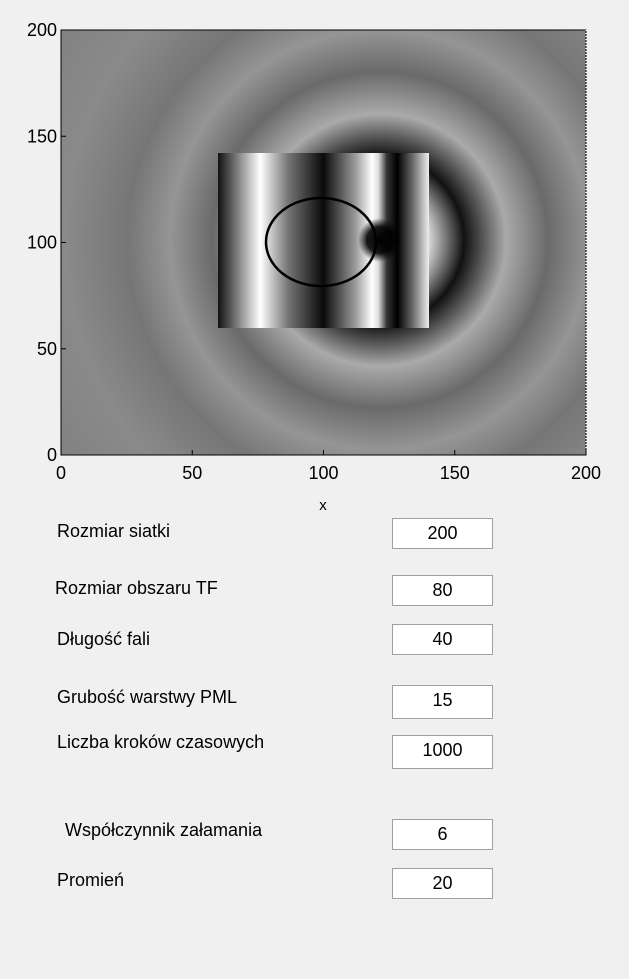  Describe the element at coordinates (380, 240) in the screenshot. I see `dark-spot` at that location.